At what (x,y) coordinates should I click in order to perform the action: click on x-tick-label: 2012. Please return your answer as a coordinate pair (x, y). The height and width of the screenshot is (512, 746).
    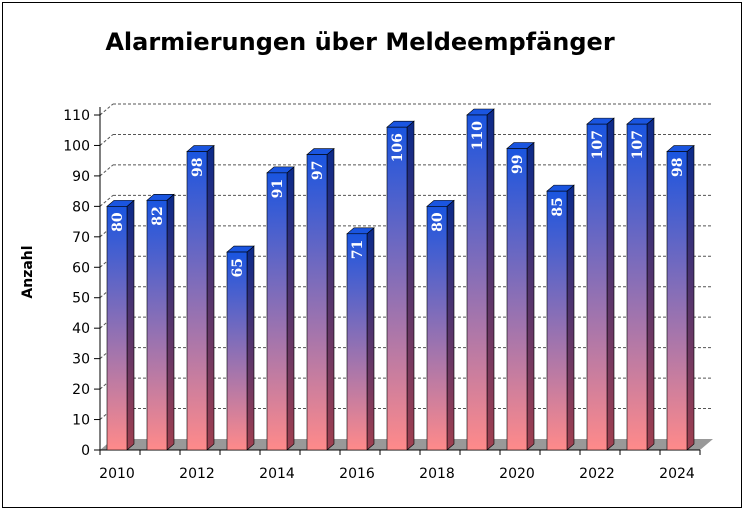
    Looking at the image, I should click on (197, 474).